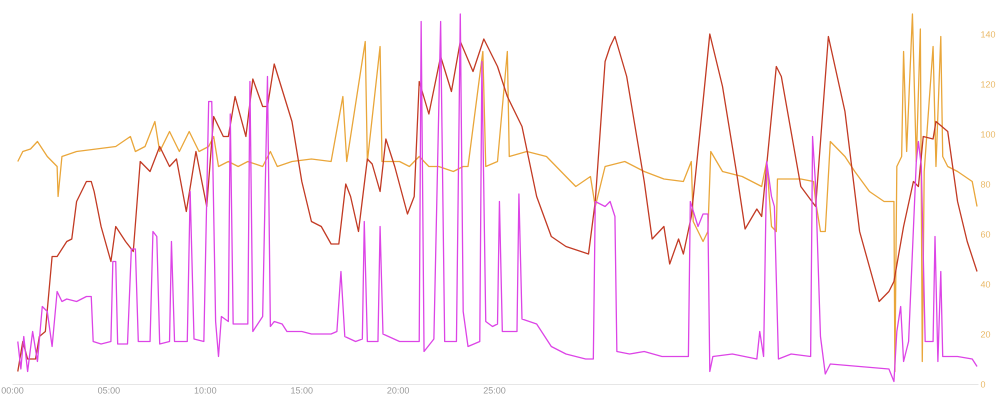 The height and width of the screenshot is (397, 1000). Describe the element at coordinates (988, 135) in the screenshot. I see `y-tick-label: 100` at that location.